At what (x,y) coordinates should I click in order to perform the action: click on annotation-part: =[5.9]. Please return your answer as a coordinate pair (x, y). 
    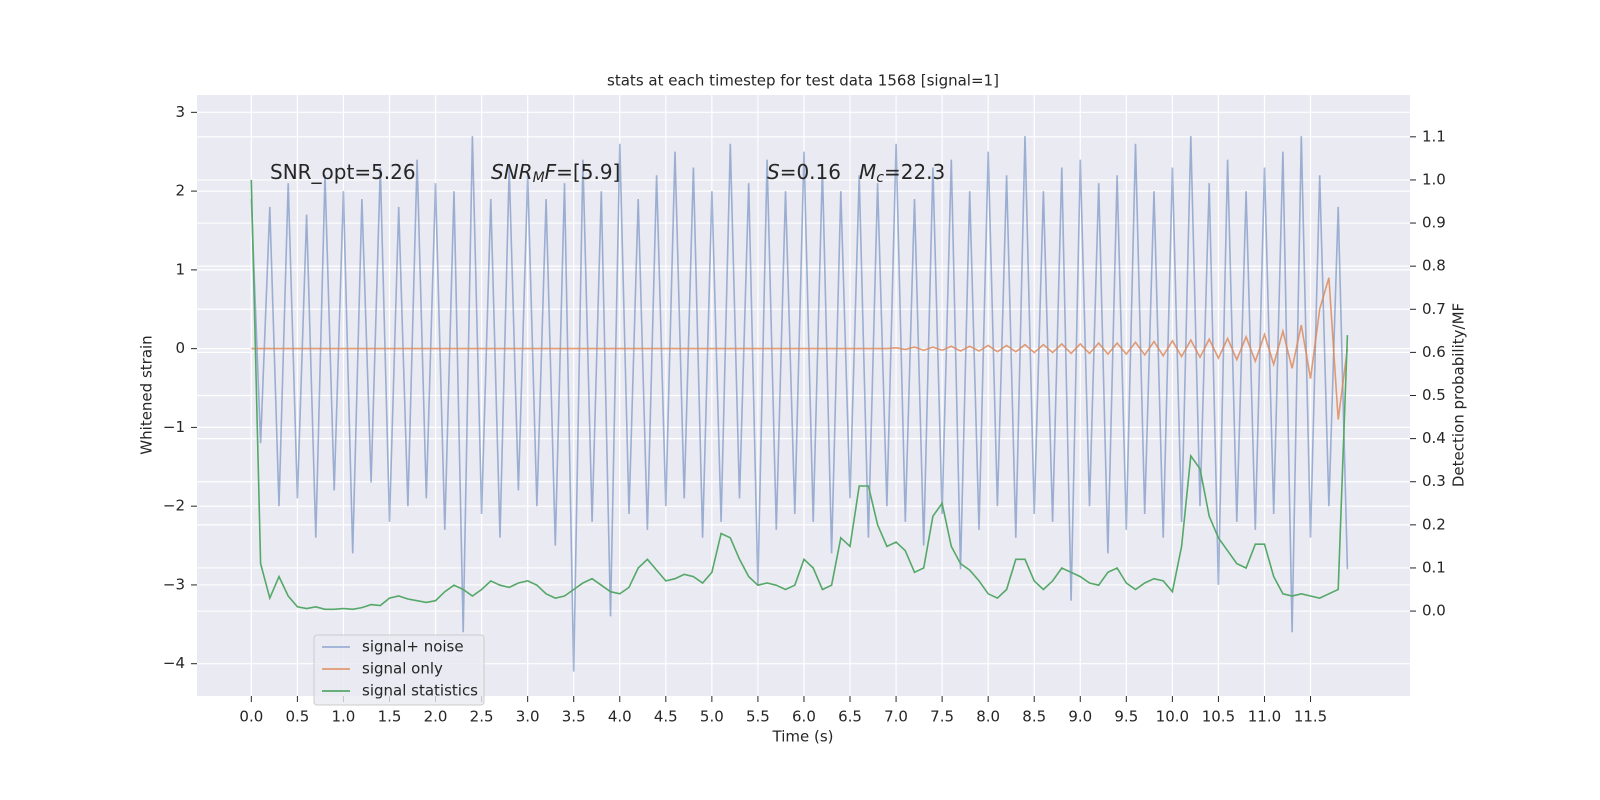
    Looking at the image, I should click on (588, 172).